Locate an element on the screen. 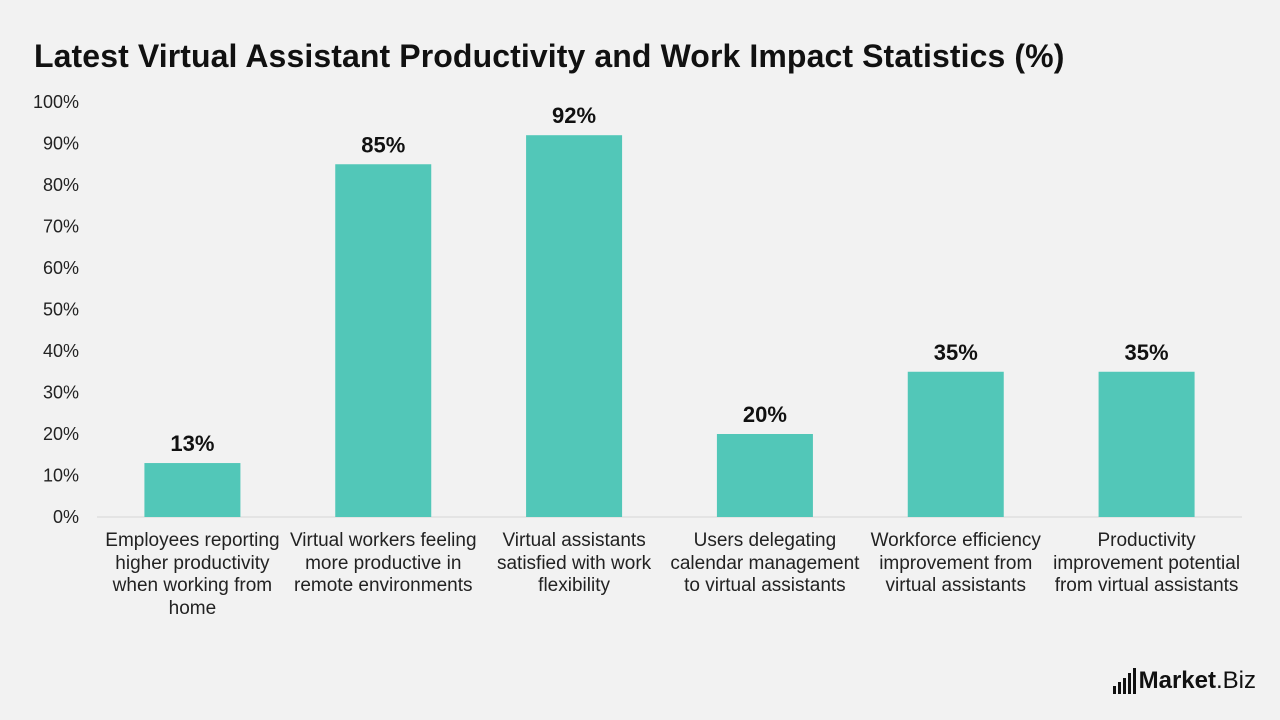  y-tick-label: 10% is located at coordinates (61, 476).